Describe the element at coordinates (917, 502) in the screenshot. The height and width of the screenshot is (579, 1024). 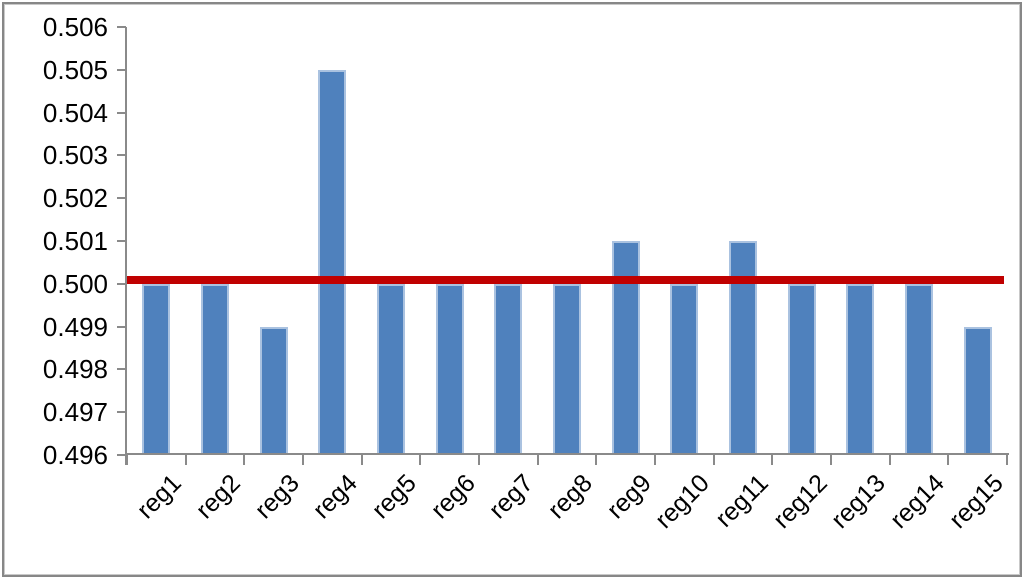
I see `x-axis-tick-label: reg14` at that location.